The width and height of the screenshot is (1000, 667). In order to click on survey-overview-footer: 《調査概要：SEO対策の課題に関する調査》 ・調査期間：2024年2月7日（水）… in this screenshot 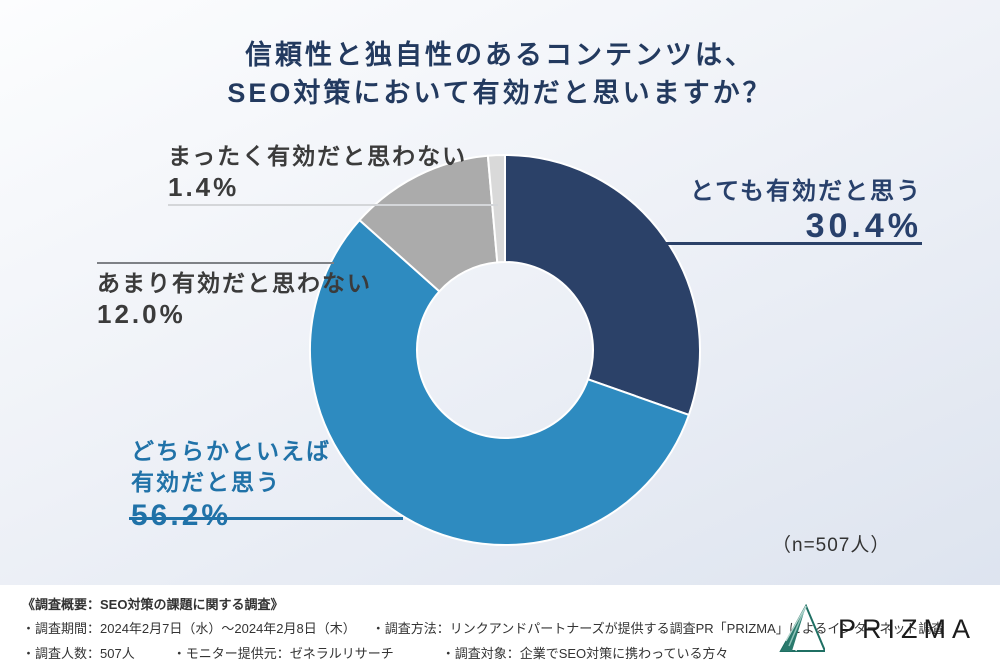, I will do `click(500, 626)`.